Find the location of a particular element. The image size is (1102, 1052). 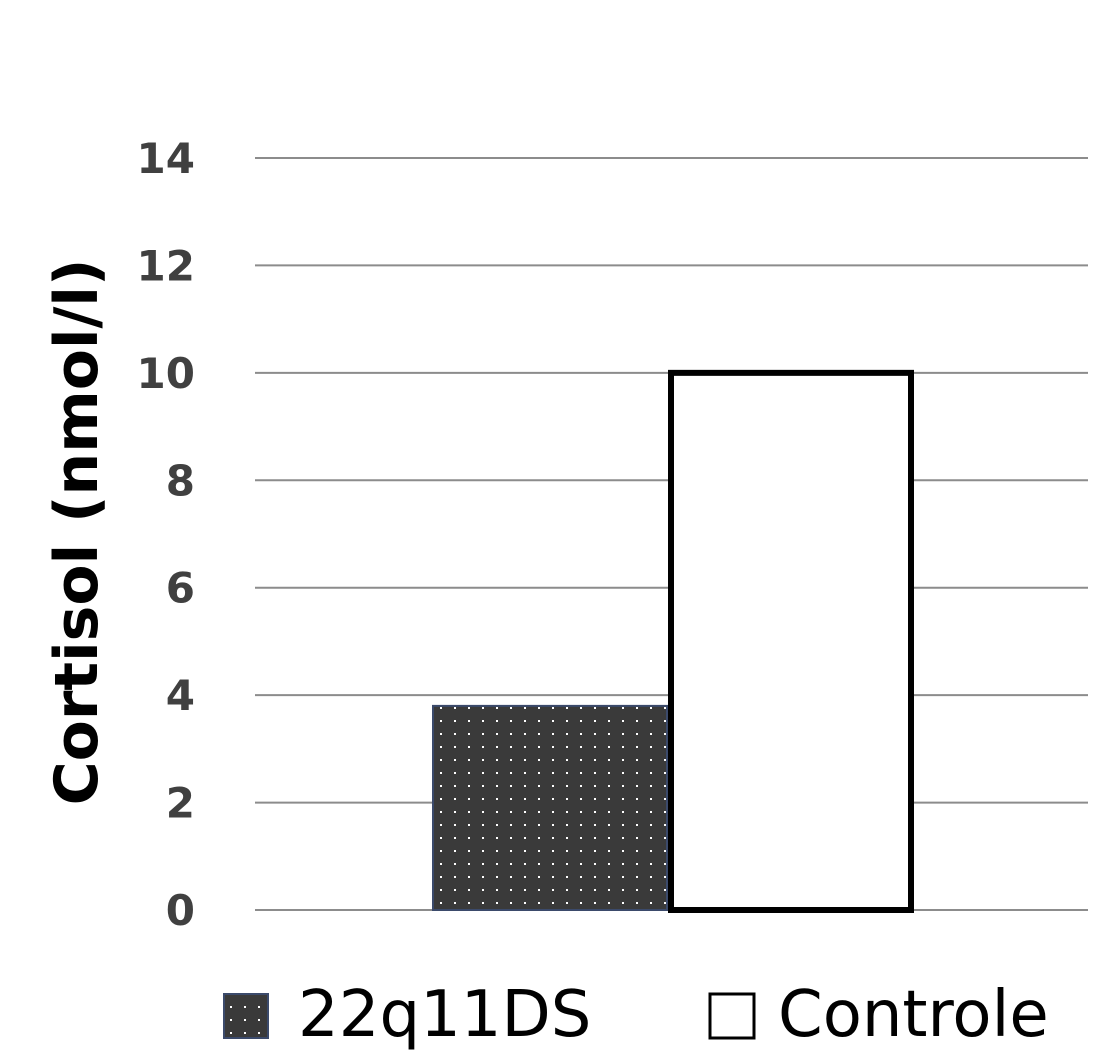

legend-label-controle: Controle is located at coordinates (913, 1015).